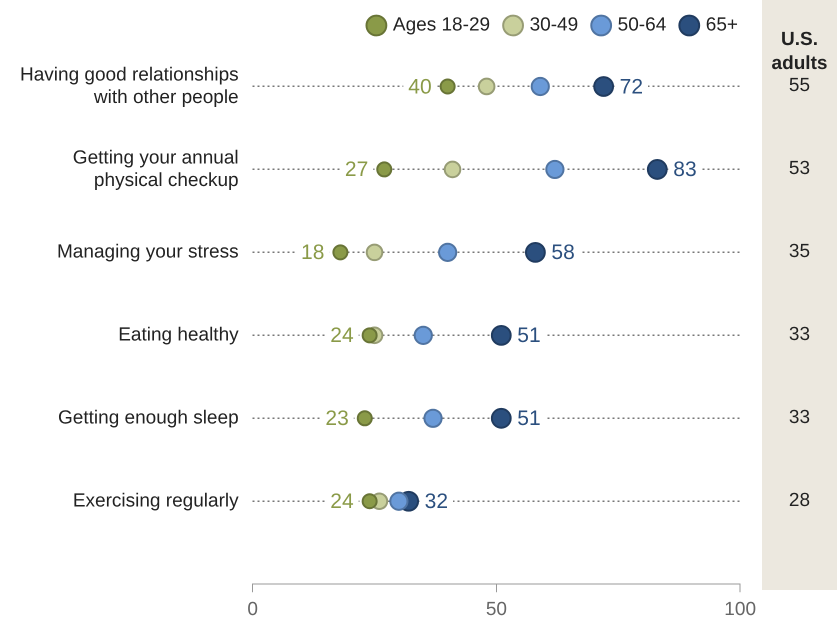  I want to click on legend-label: 50-64, so click(642, 25).